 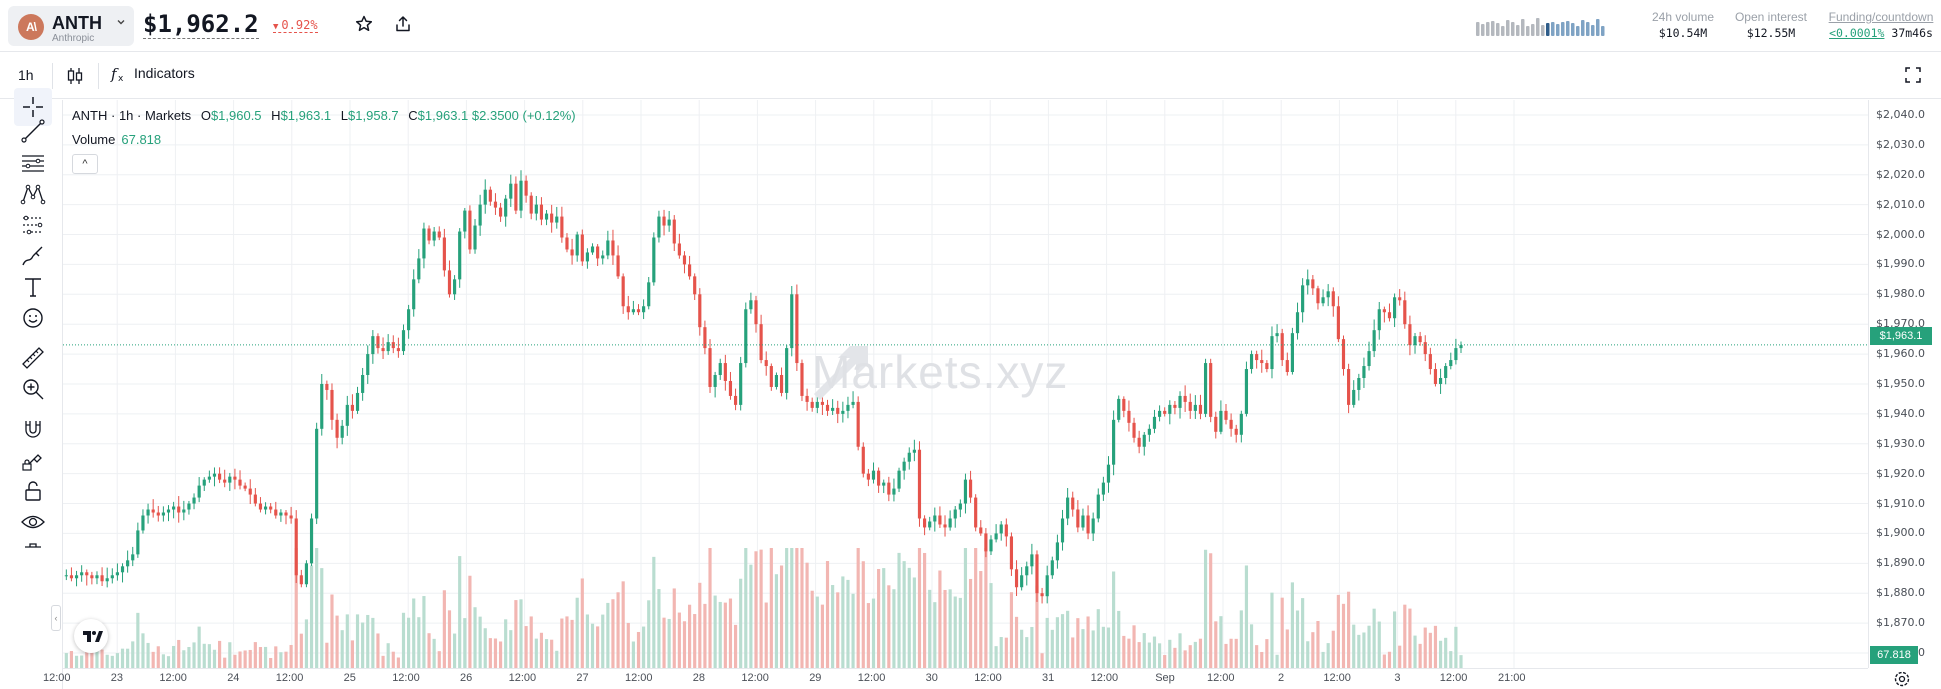 What do you see at coordinates (33, 225) in the screenshot?
I see `prediction-tool` at bounding box center [33, 225].